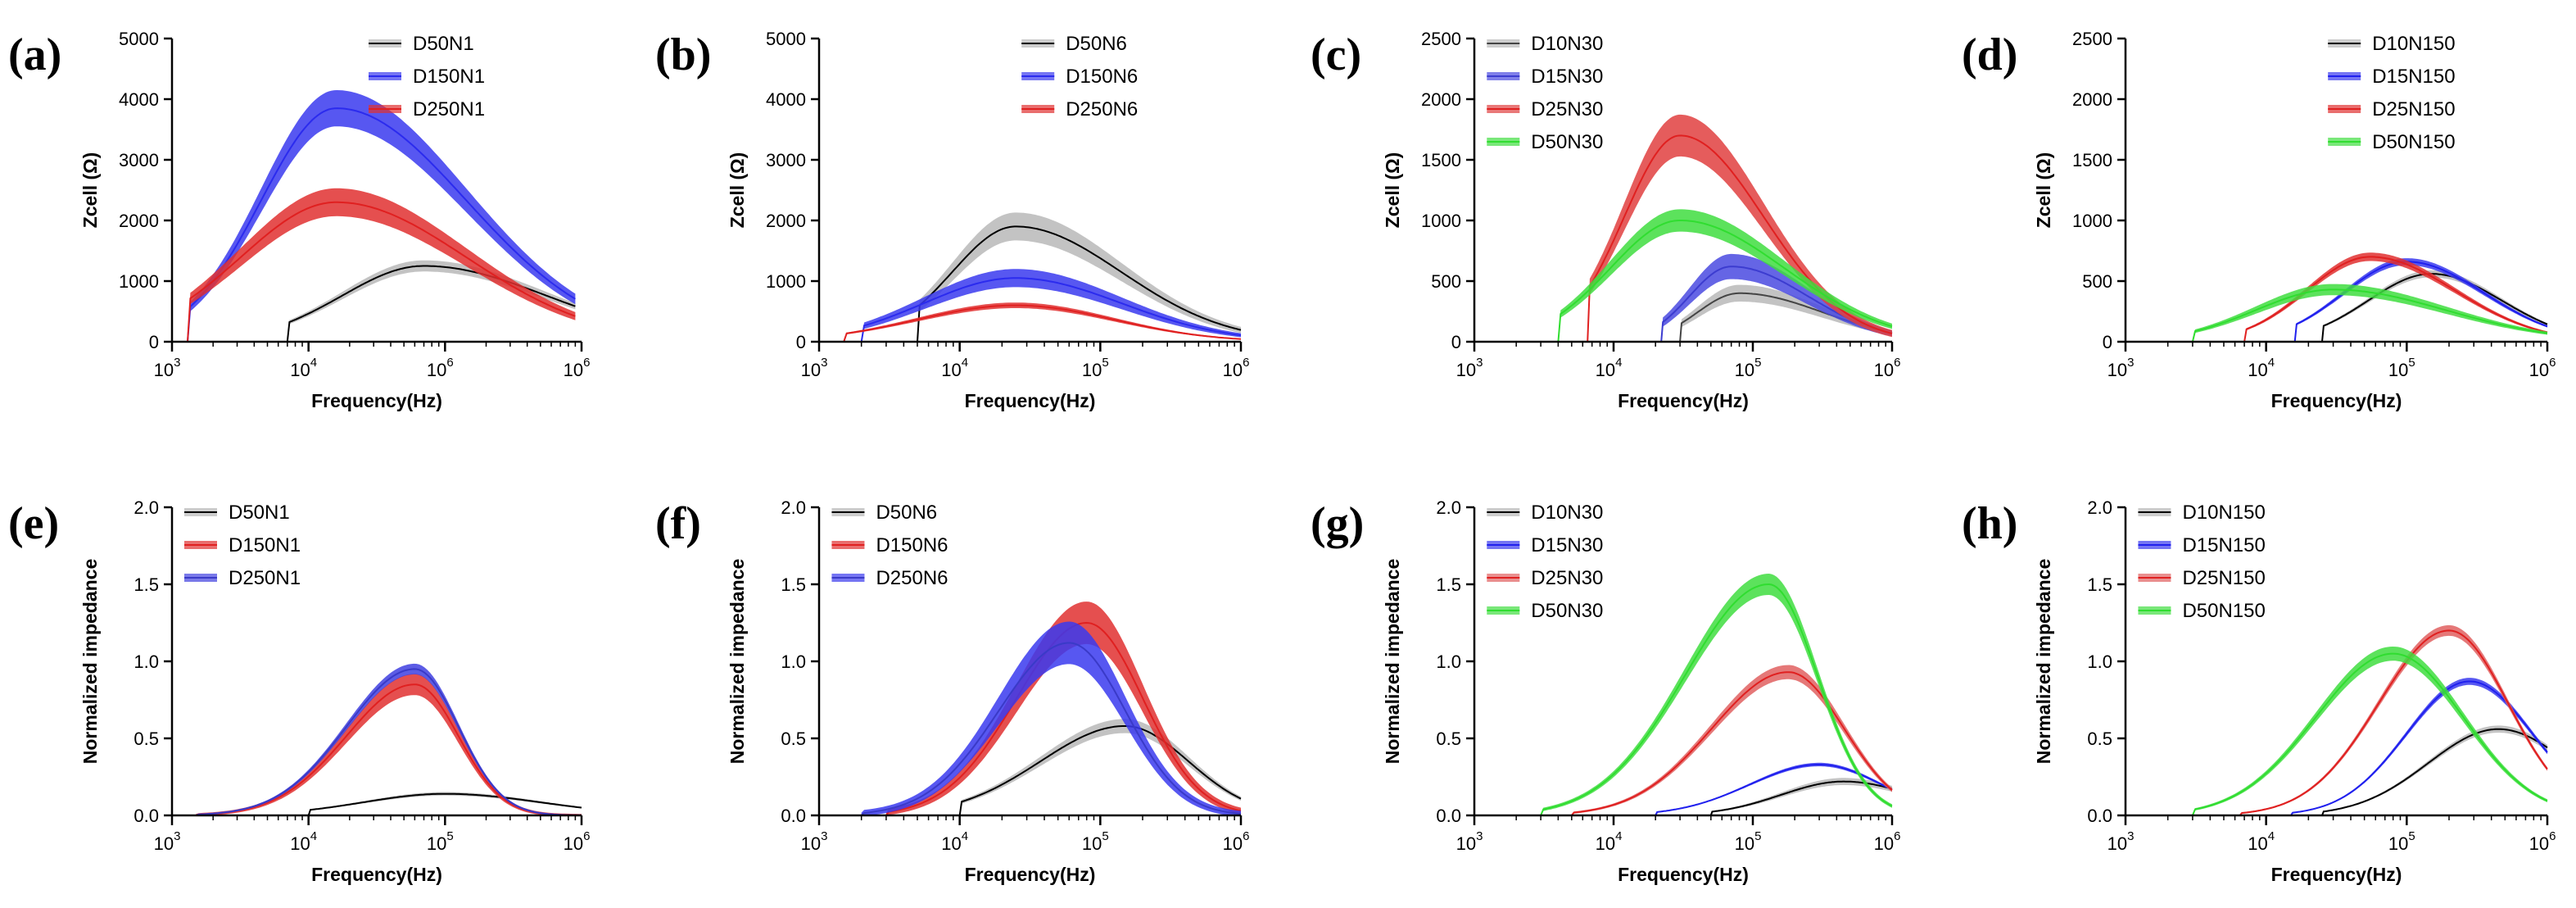 The image size is (2576, 908). I want to click on series-line-D50N1, so click(431, 304).